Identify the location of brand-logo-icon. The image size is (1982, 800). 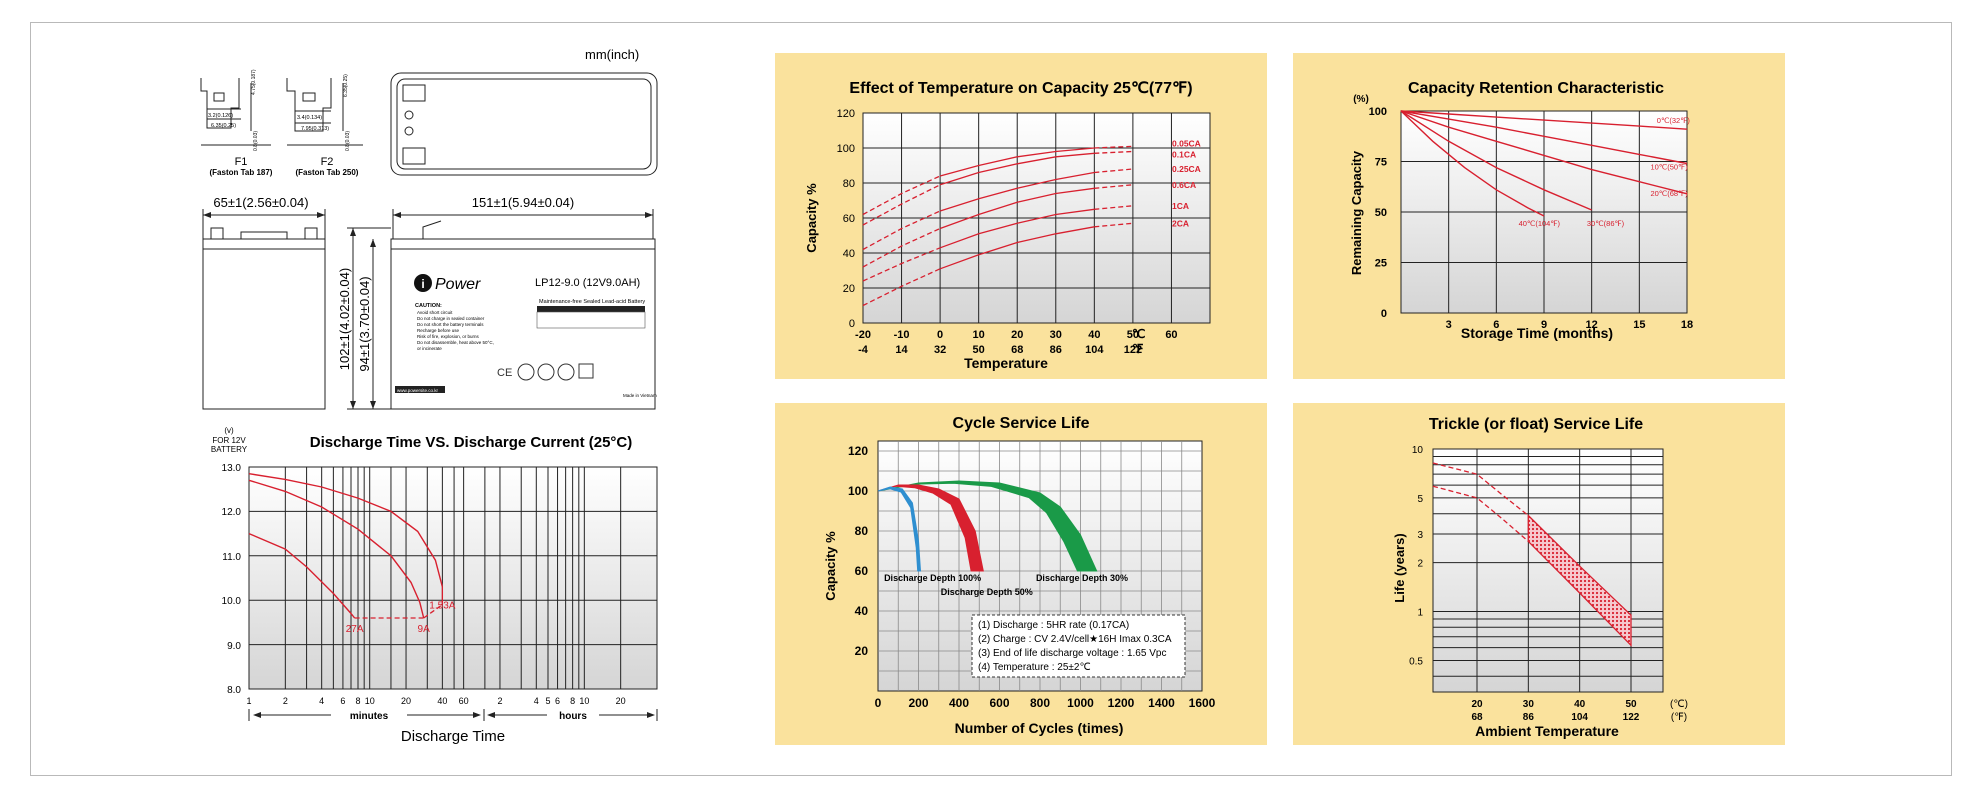
(423, 283).